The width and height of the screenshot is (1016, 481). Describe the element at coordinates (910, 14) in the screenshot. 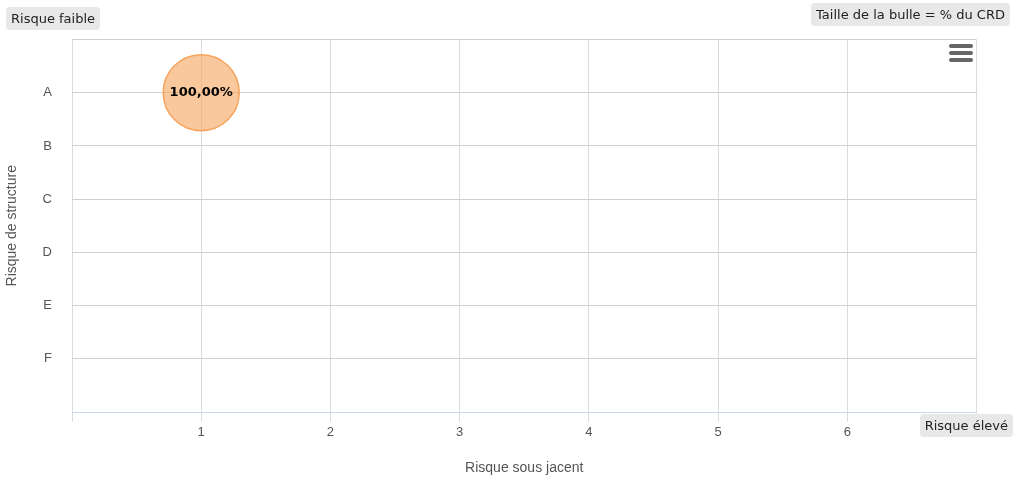

I see `text: Taille de la bulle = % du CRD` at that location.